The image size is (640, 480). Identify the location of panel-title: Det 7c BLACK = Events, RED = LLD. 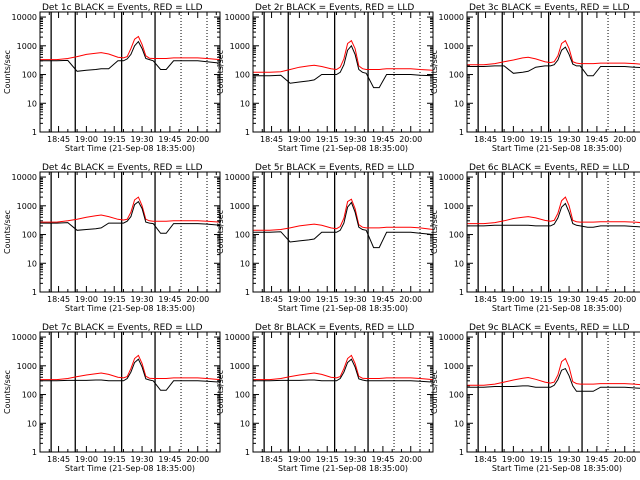
(122, 328).